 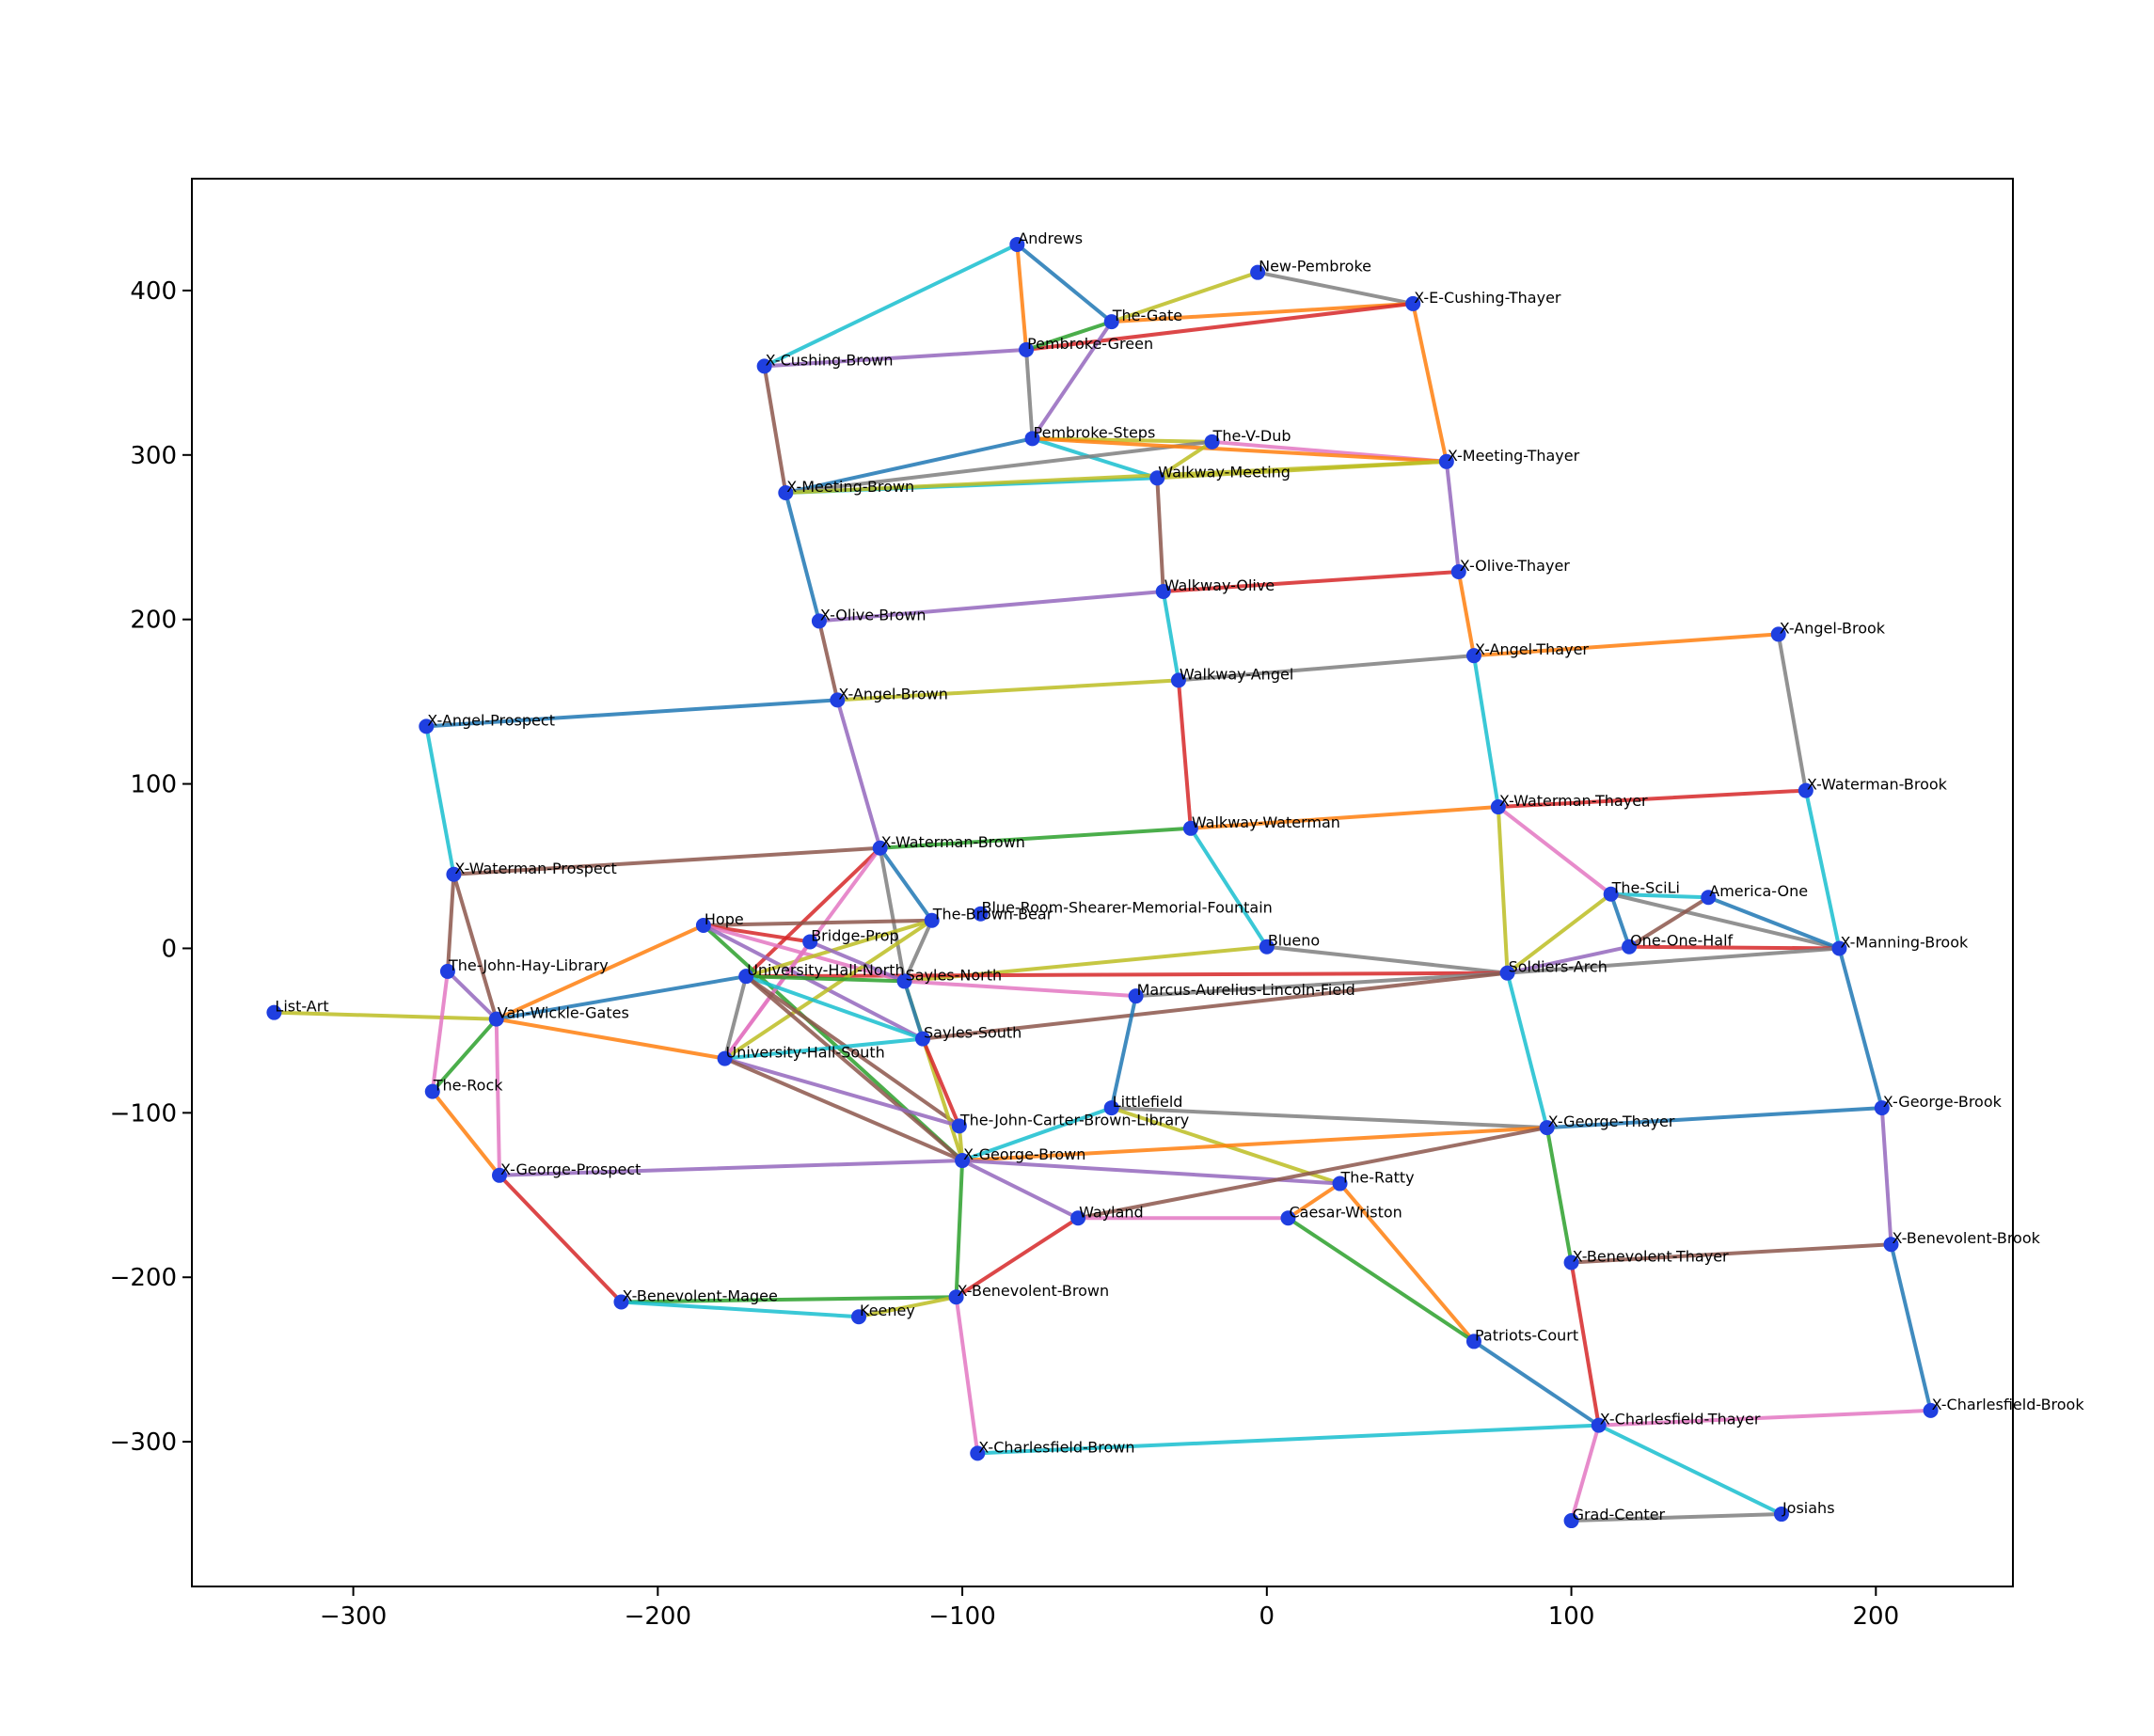 I want to click on x-tick-label: −200, so click(x=658, y=1616).